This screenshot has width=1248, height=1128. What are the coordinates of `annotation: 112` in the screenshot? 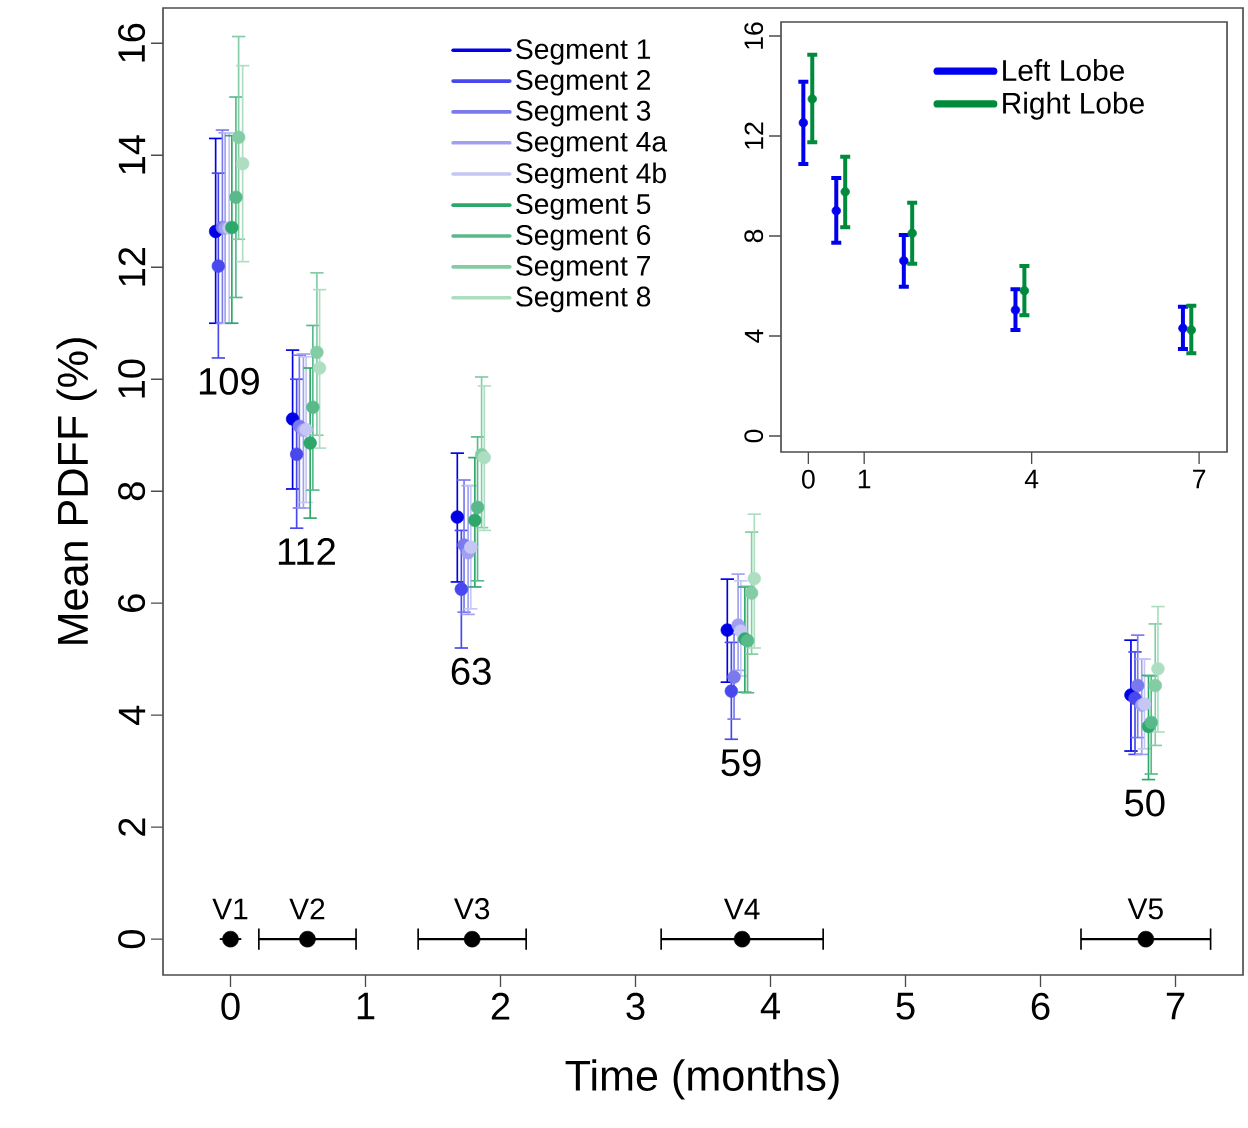 It's located at (306, 551).